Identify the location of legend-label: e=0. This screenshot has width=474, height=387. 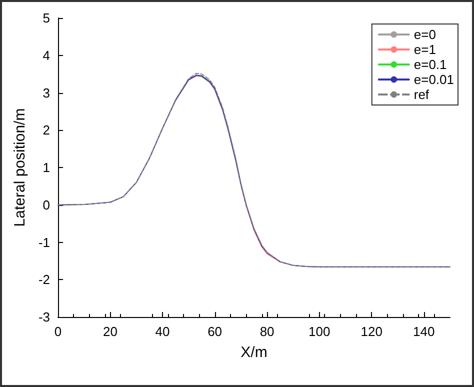
(425, 34).